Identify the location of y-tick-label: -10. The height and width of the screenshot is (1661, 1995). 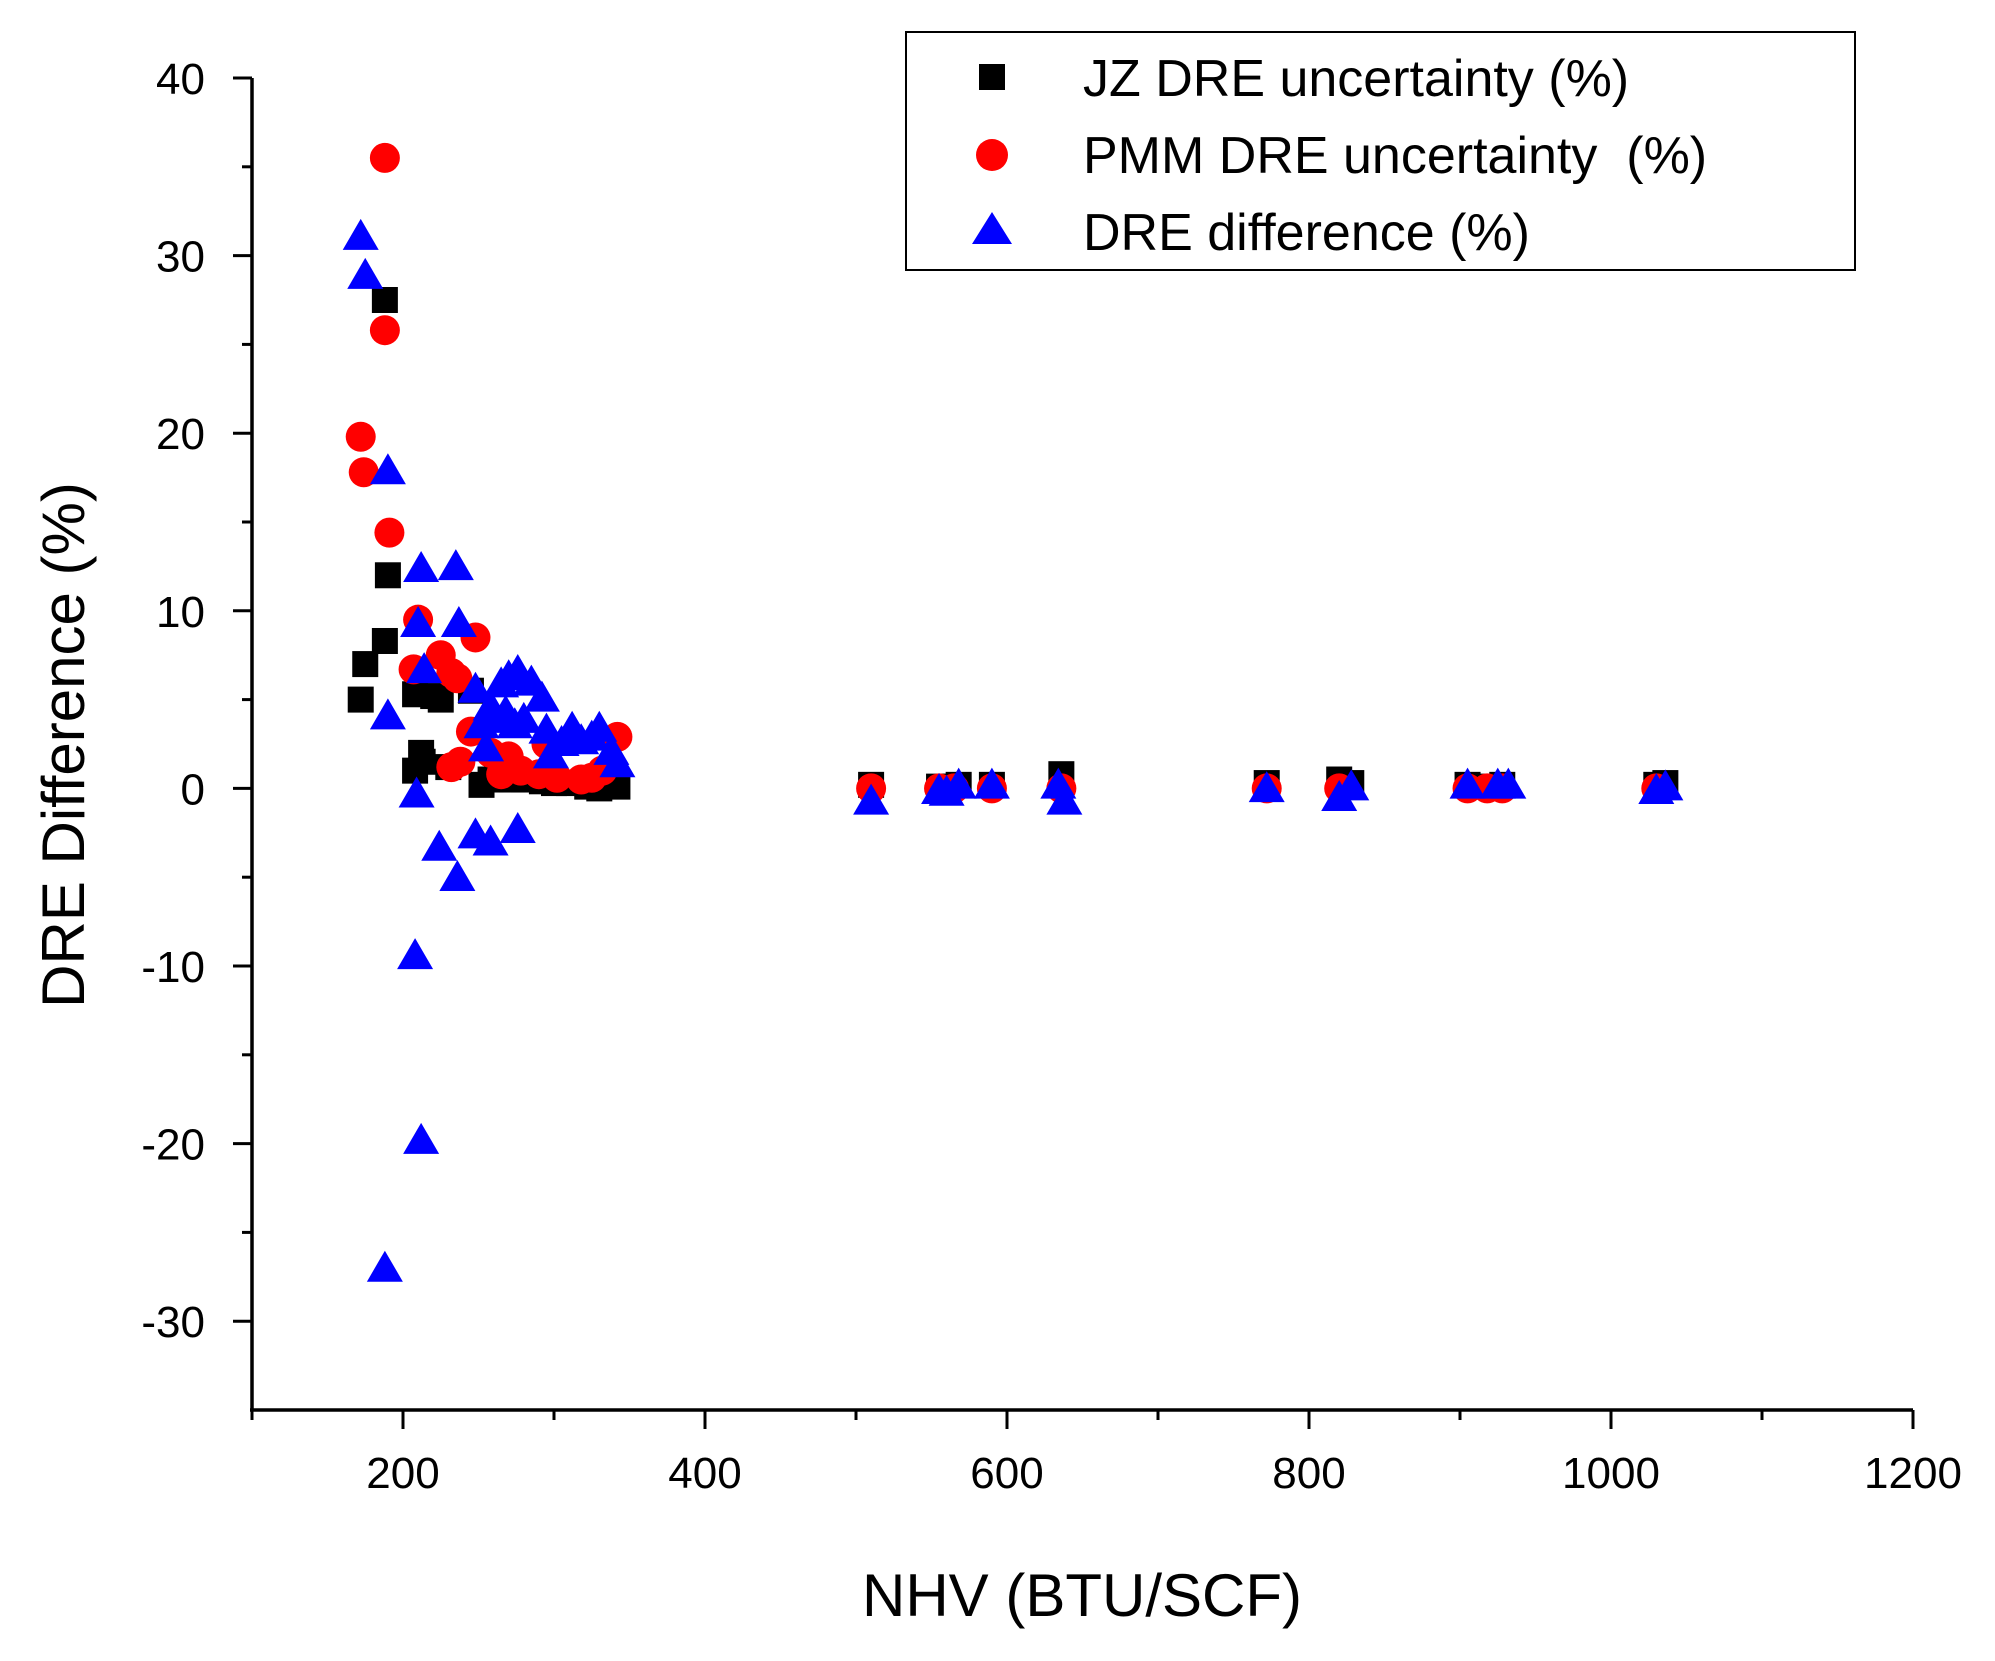
(173, 967).